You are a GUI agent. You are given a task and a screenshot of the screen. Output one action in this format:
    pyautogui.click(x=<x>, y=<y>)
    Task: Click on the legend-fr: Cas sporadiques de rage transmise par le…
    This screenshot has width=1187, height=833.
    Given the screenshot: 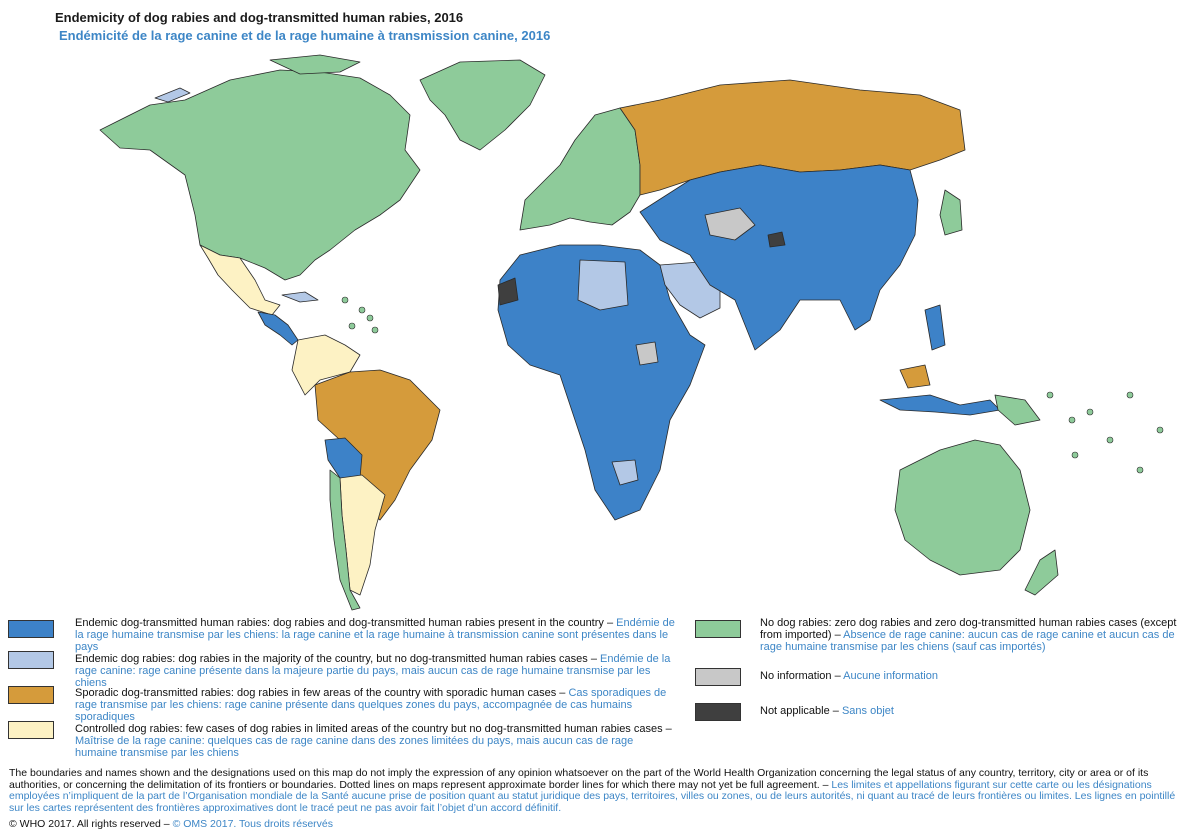 What is the action you would take?
    pyautogui.click(x=371, y=705)
    